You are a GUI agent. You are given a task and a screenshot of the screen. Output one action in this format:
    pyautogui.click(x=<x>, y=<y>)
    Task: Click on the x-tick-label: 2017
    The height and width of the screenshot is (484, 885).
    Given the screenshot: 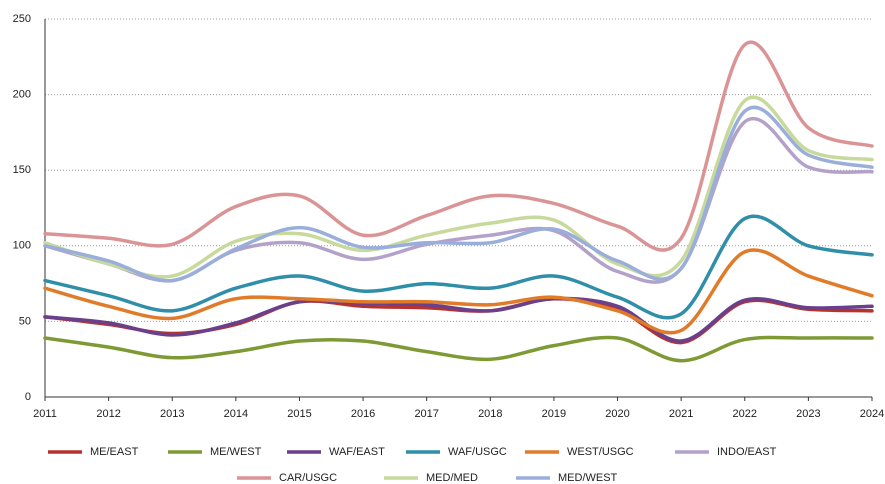 What is the action you would take?
    pyautogui.click(x=426, y=414)
    